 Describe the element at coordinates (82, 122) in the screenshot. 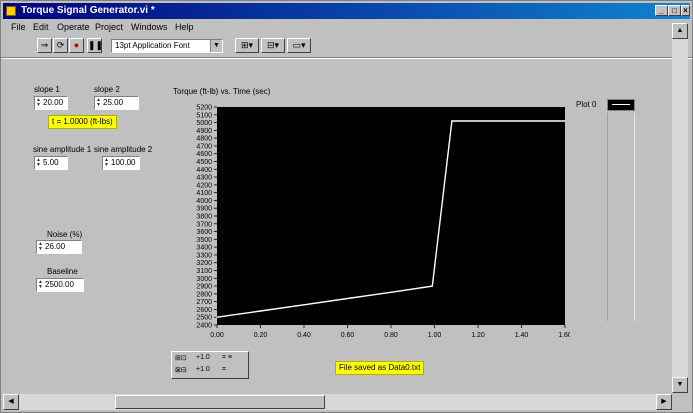

I see `formula-indicator: t = 1.0000 (ft-lbs)` at that location.